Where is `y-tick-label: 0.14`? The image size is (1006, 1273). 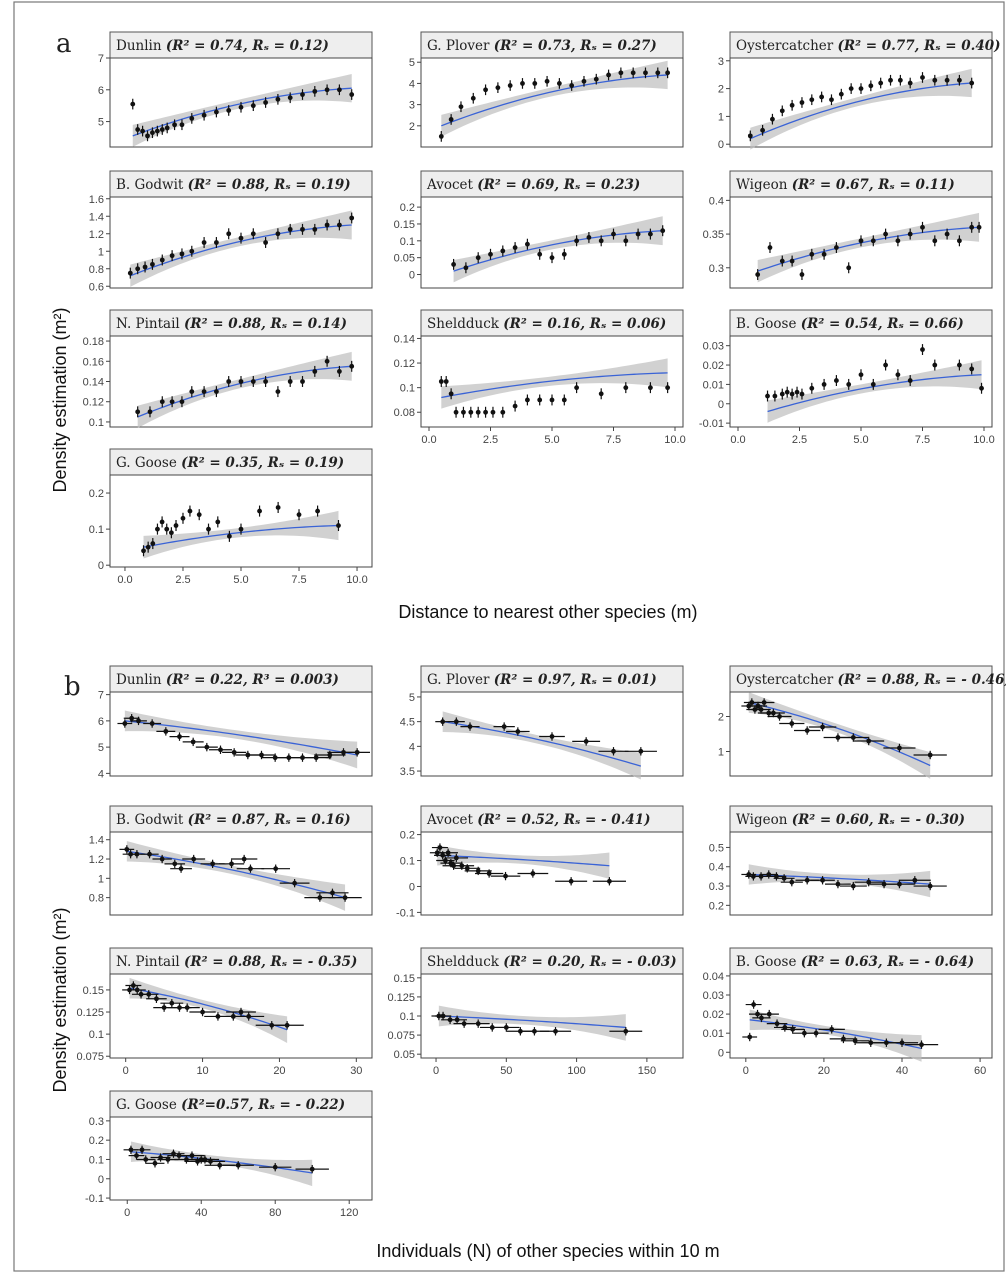 y-tick-label: 0.14 is located at coordinates (404, 339).